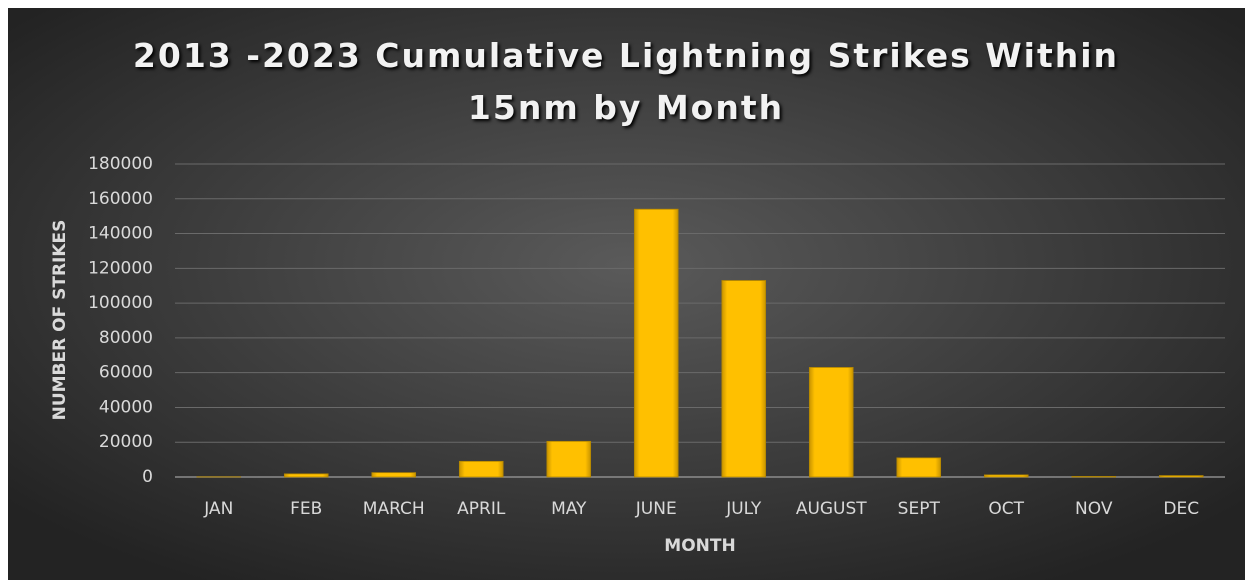 This screenshot has width=1253, height=587. I want to click on y-tick-label: 40000, so click(126, 407).